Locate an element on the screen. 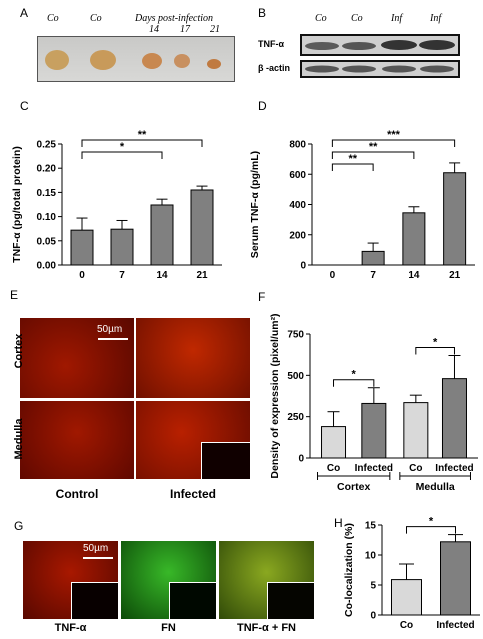 The height and width of the screenshot is (639, 483). blot-actin-bands is located at coordinates (379, 69).